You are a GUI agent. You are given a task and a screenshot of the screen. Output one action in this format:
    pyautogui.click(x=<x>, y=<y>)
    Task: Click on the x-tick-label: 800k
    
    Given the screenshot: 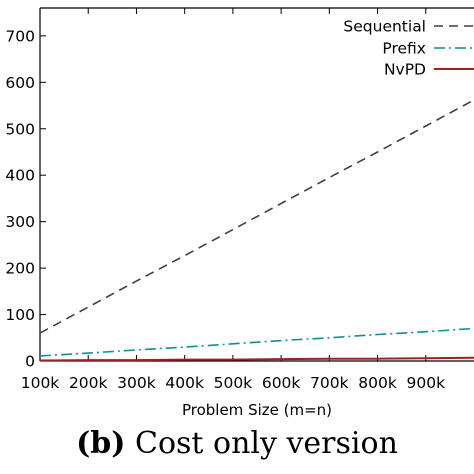 What is the action you would take?
    pyautogui.click(x=377, y=383)
    